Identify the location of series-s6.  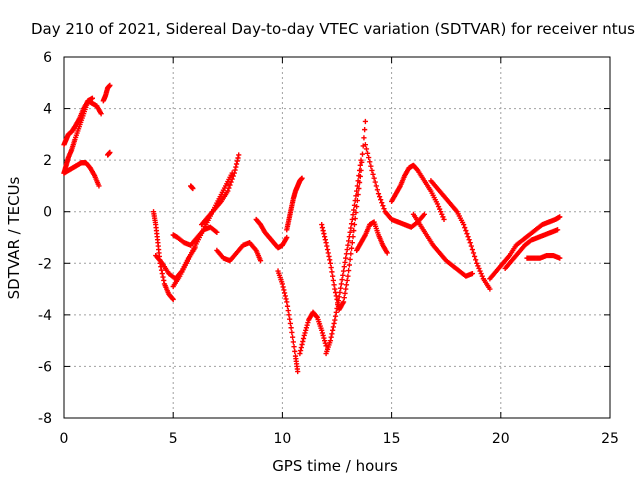
(163, 255).